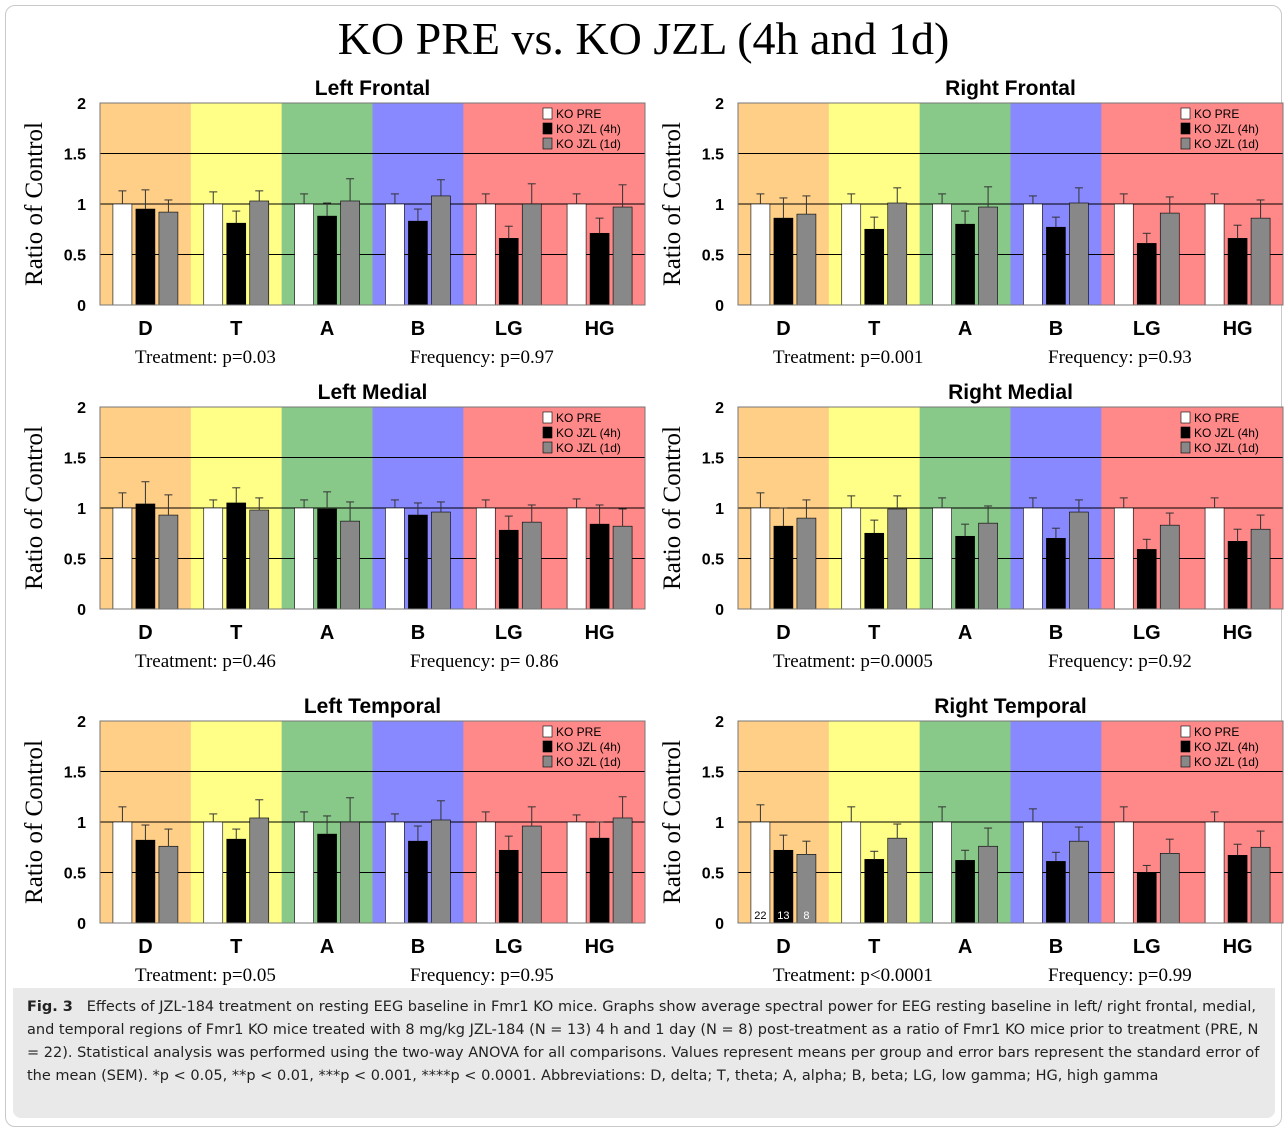  I want to click on chart-title: Left Medial, so click(373, 392).